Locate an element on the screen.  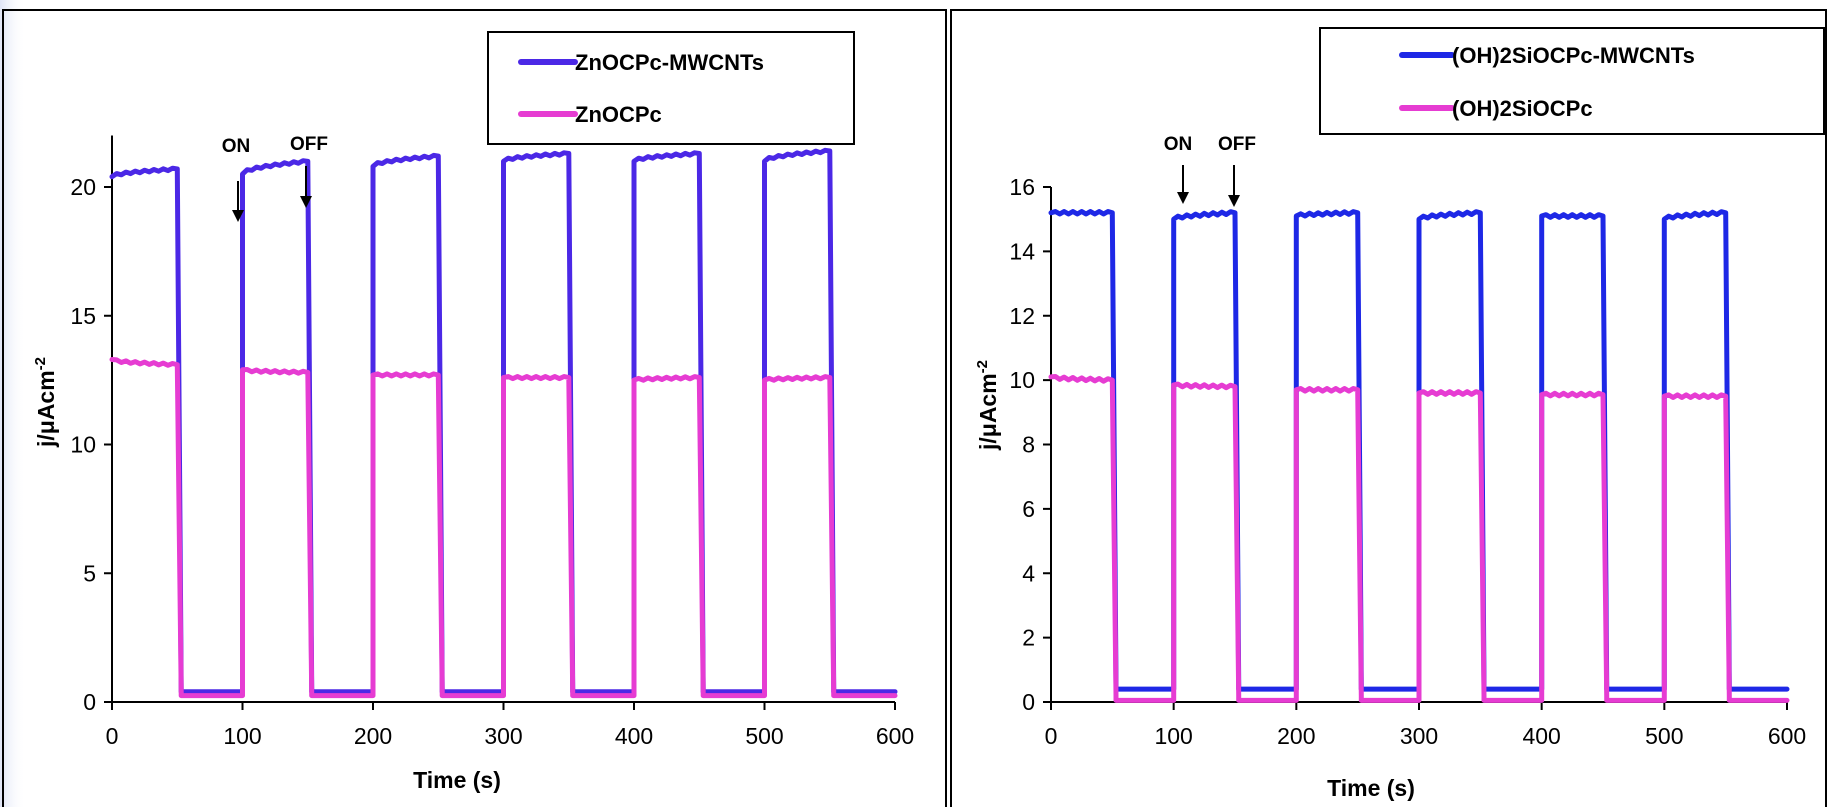
y-tick-label: 12 is located at coordinates (1022, 316).